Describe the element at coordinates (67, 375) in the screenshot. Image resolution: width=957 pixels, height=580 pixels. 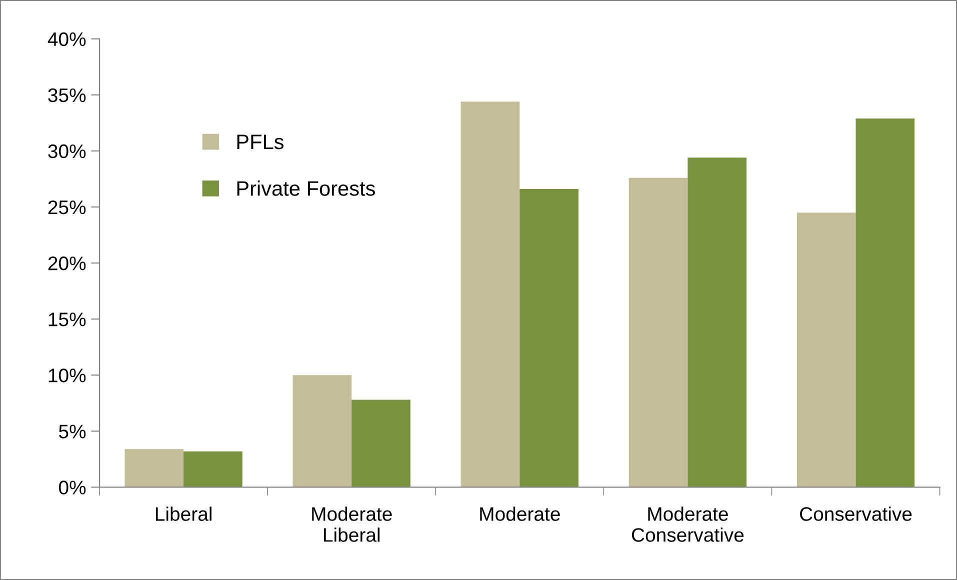
I see `y-tick-label: 10%` at that location.